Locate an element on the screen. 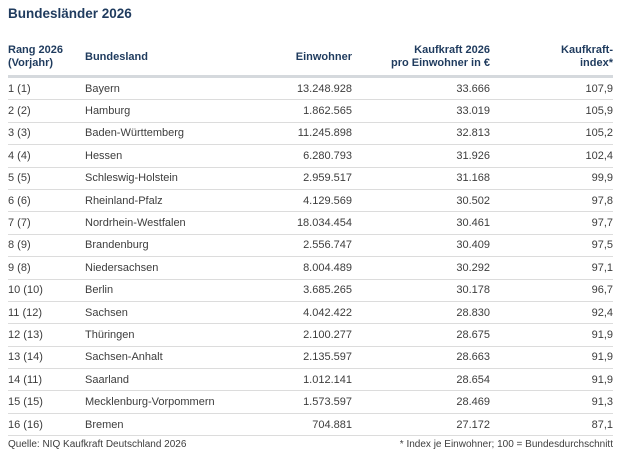  table-row: 8 (9) Brandenburg 2.556.747 30.409 97,5 is located at coordinates (310, 246).